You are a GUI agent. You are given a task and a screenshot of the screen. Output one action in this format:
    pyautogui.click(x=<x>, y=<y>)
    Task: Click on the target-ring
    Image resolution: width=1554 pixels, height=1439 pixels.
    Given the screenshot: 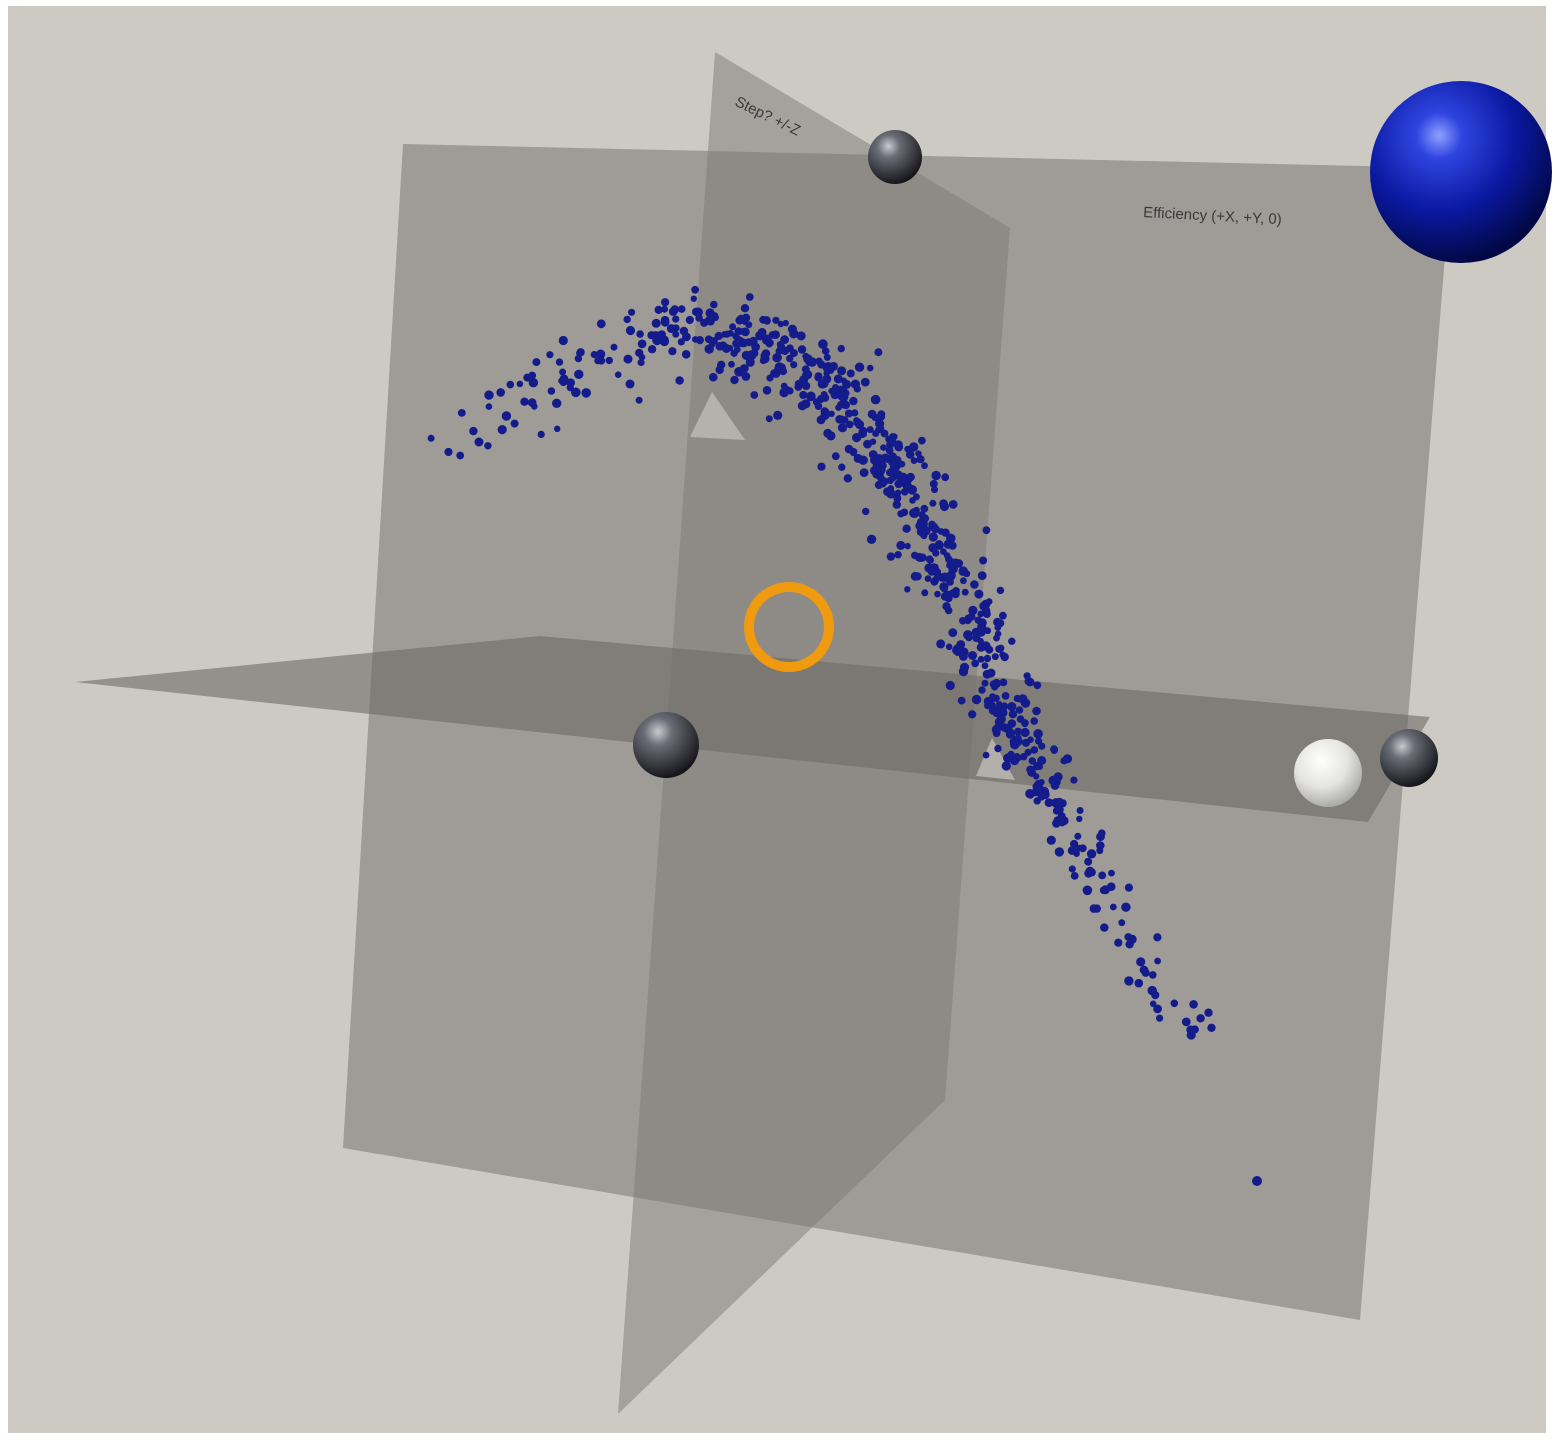 What is the action you would take?
    pyautogui.click(x=789, y=627)
    